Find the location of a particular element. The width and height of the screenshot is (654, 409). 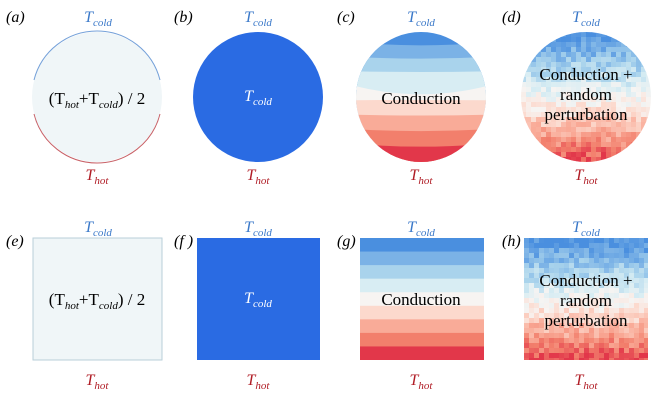

bottom-label-subscript: hot is located at coordinates (590, 181).